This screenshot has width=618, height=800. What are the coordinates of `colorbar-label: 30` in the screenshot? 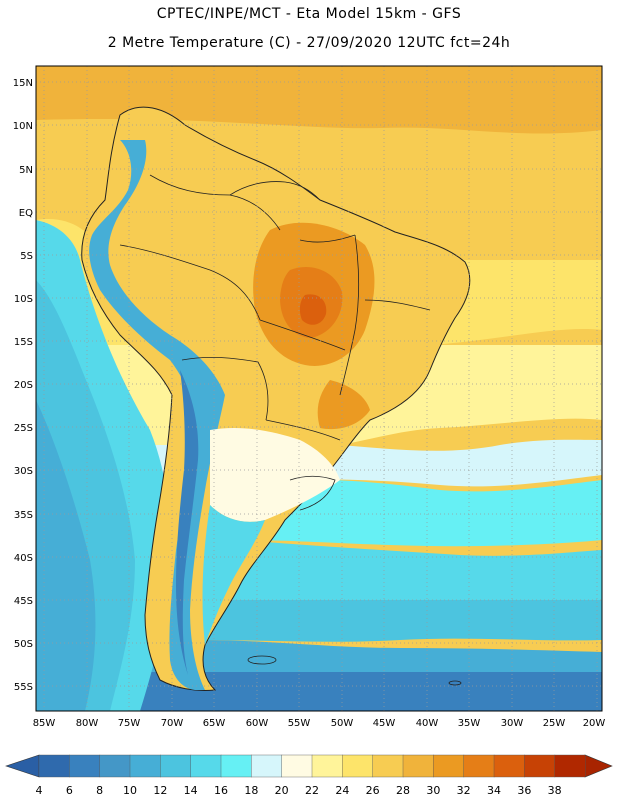 It's located at (433, 790).